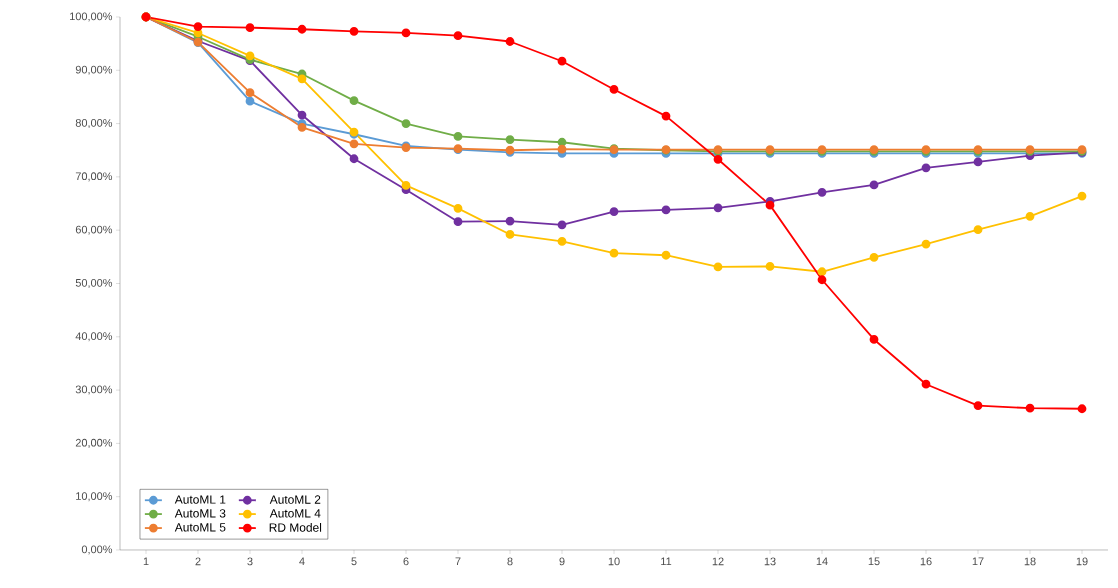 The height and width of the screenshot is (588, 1118). What do you see at coordinates (94, 124) in the screenshot?
I see `y-tick-label: 80,00%` at bounding box center [94, 124].